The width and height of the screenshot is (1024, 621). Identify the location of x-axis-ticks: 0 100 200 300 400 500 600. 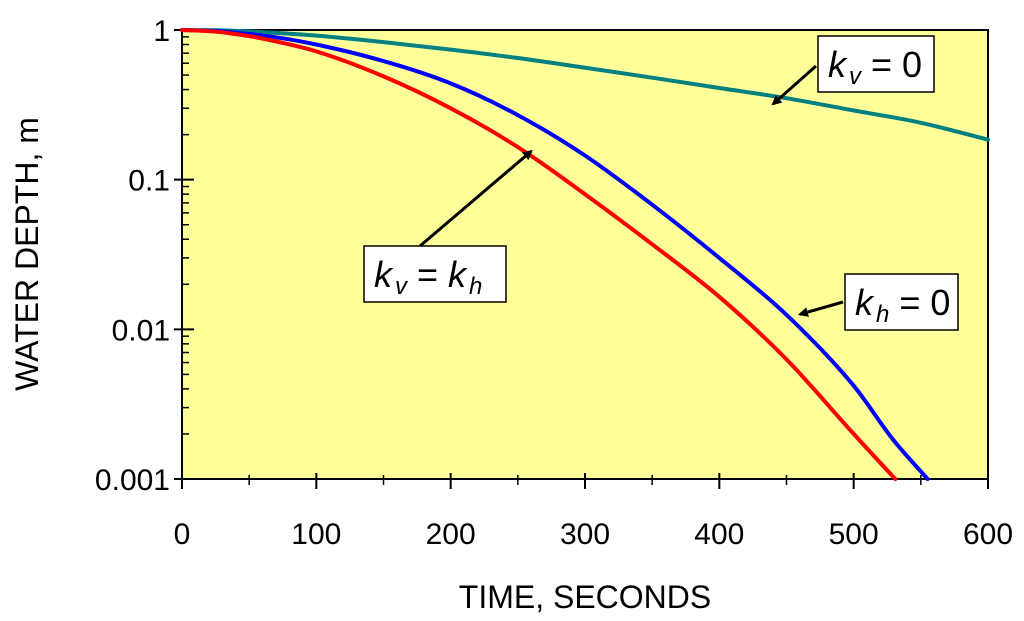
(593, 512).